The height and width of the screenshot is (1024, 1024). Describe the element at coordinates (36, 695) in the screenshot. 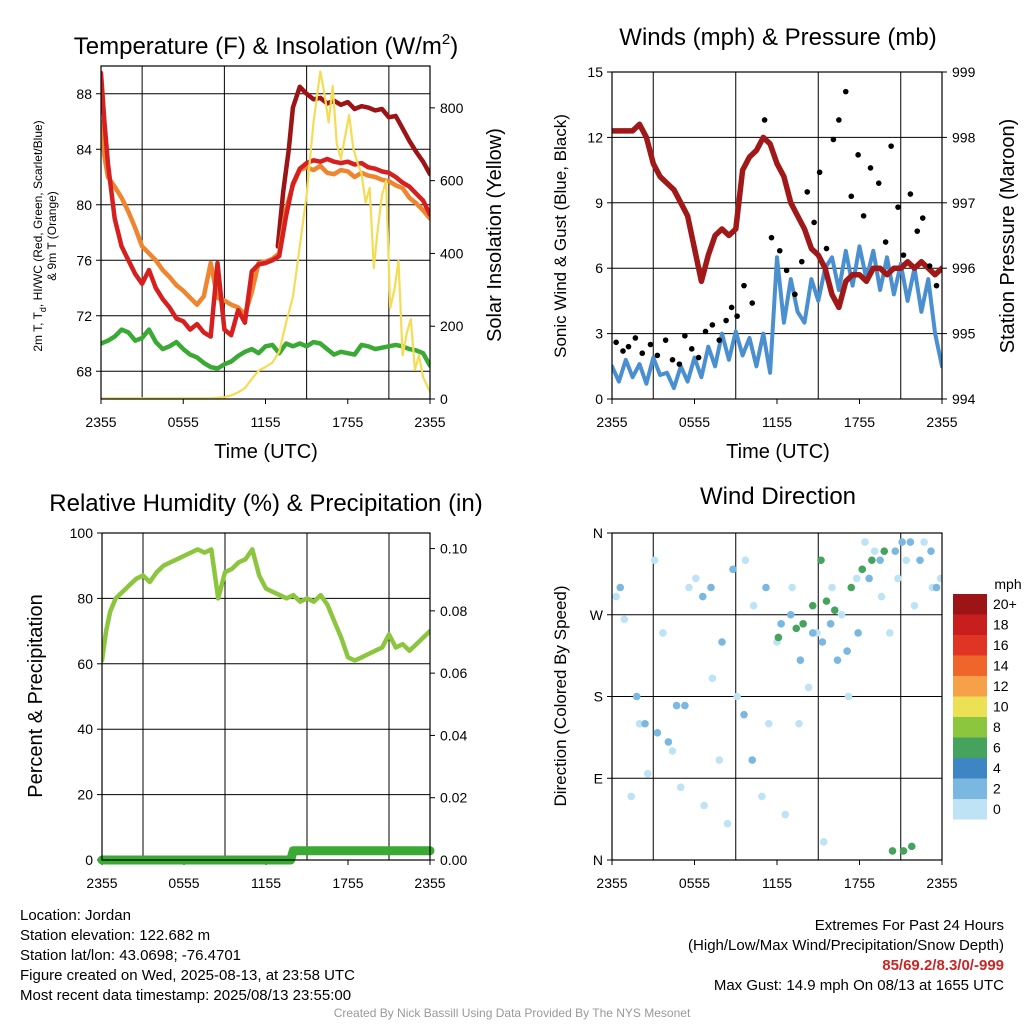

I see `rh-ylabel: Percent & Precipitation` at that location.